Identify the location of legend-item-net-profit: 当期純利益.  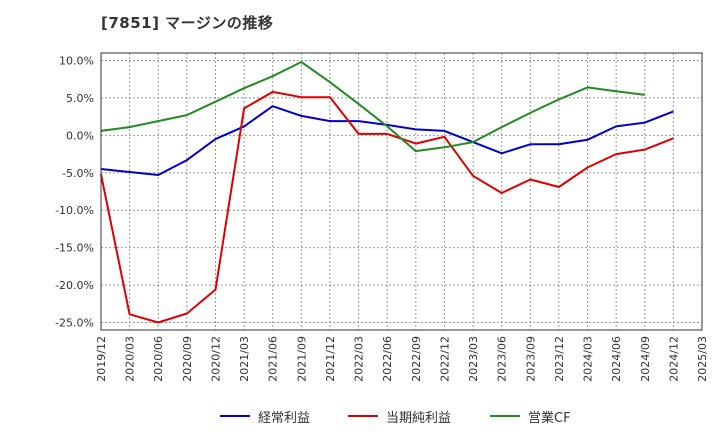
(399, 416).